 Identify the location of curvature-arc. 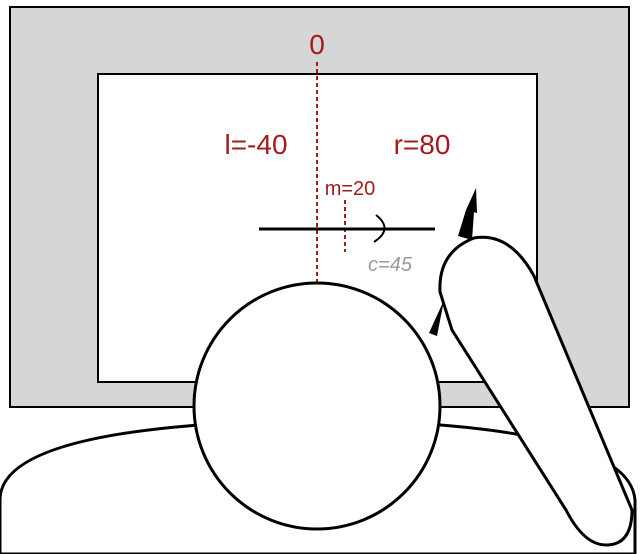
(379, 228).